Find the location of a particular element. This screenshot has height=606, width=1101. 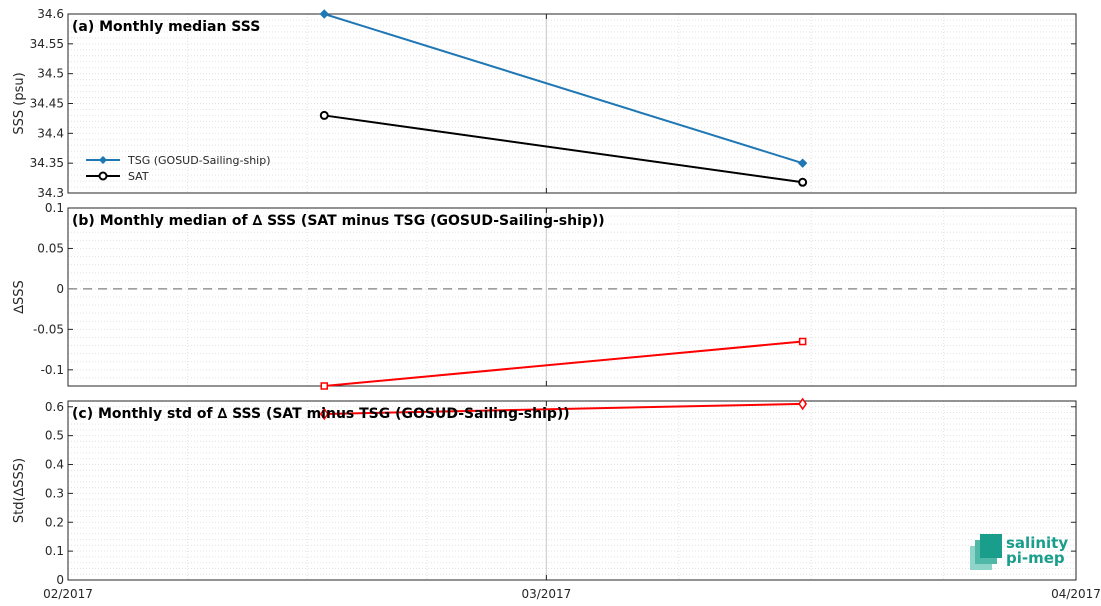

x-tick-label: 04/2017 is located at coordinates (1076, 594).